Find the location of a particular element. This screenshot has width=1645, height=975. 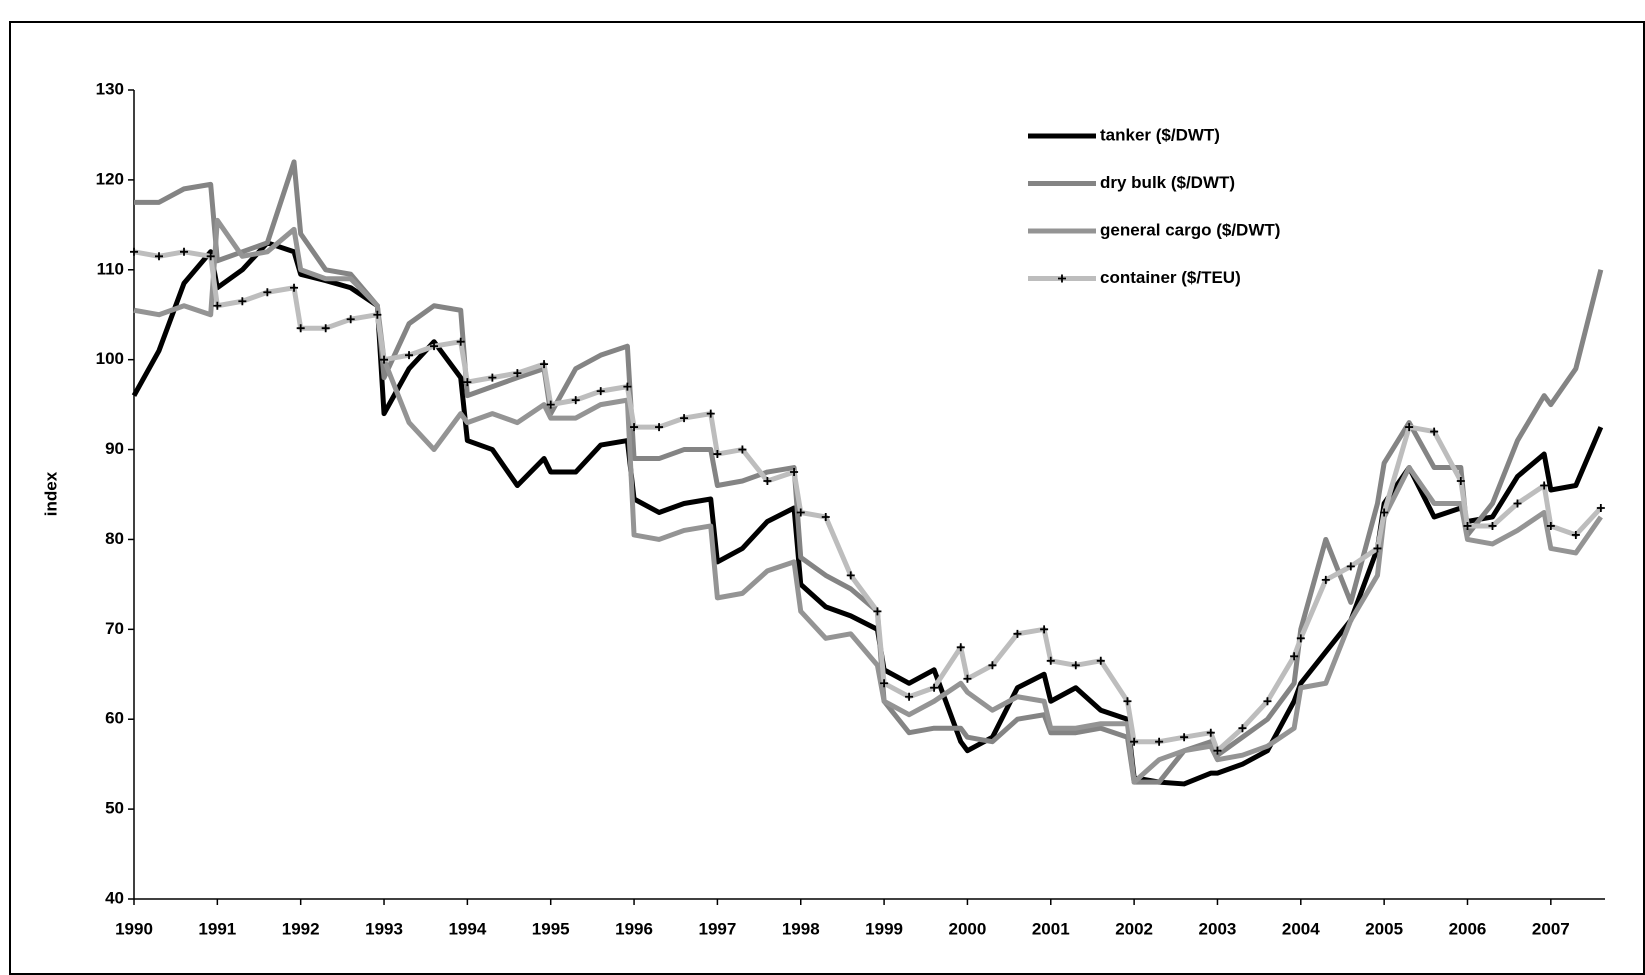

x-tick-label: 1991 is located at coordinates (217, 928).